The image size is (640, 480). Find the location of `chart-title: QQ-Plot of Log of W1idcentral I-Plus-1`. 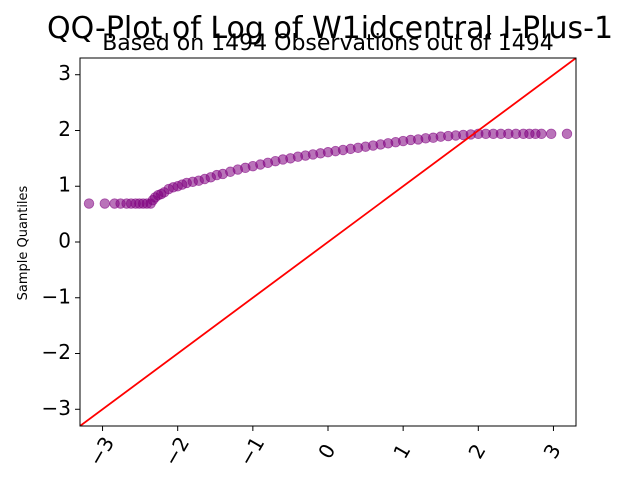

chart-title: QQ-Plot of Log of W1idcentral I-Plus-1 is located at coordinates (330, 28).